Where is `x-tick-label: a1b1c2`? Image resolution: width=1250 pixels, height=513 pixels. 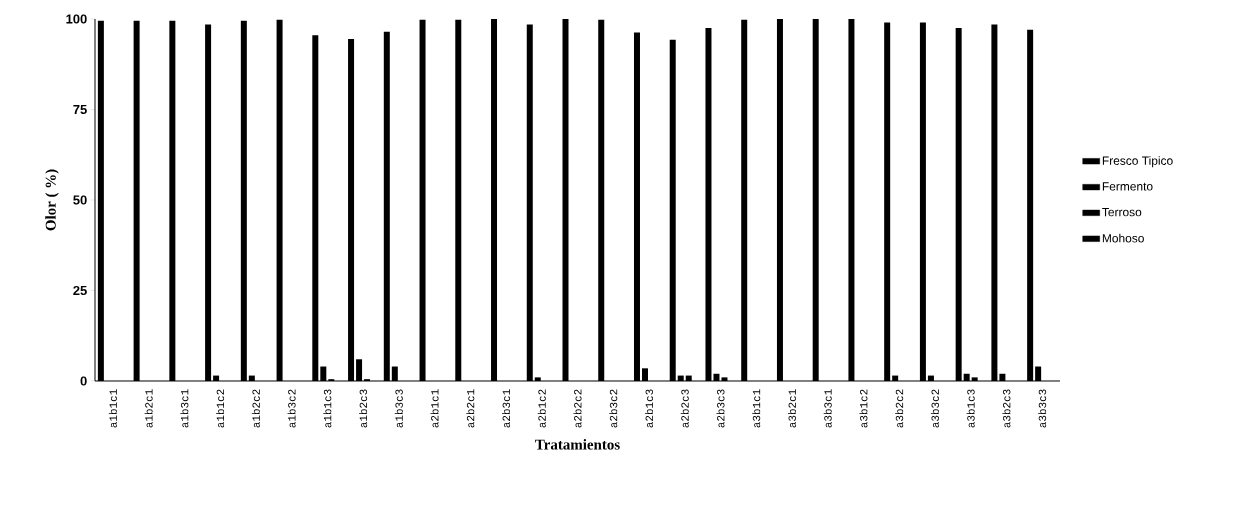 x-tick-label: a1b1c2 is located at coordinates (220, 408).